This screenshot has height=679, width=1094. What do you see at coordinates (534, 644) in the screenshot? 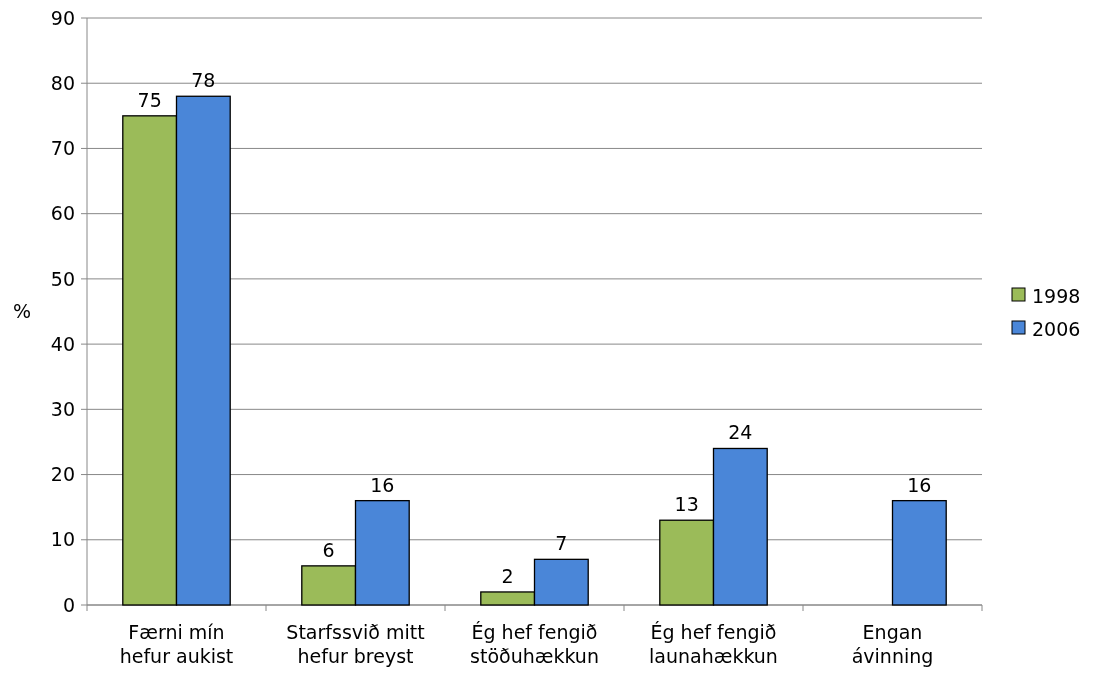
I see `x-tick-label: Ég hef fengið stöðuhækkun` at bounding box center [534, 644].